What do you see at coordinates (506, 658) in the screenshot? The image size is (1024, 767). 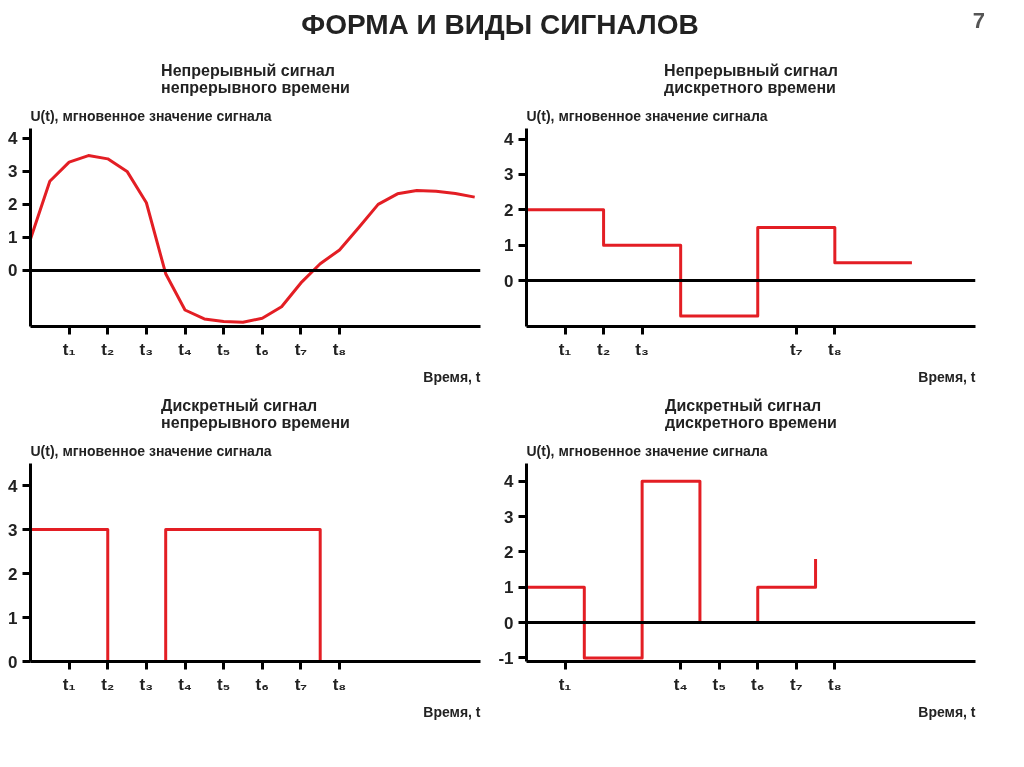 I see `y-tick-label: -1` at bounding box center [506, 658].